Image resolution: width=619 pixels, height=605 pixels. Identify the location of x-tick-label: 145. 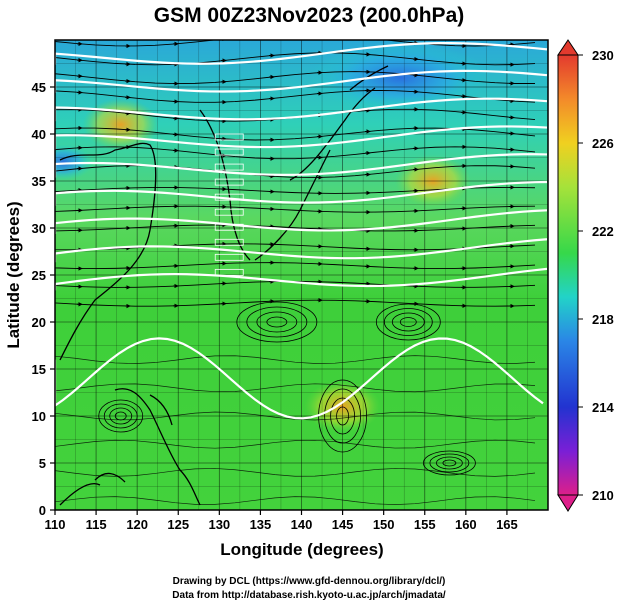
(343, 524).